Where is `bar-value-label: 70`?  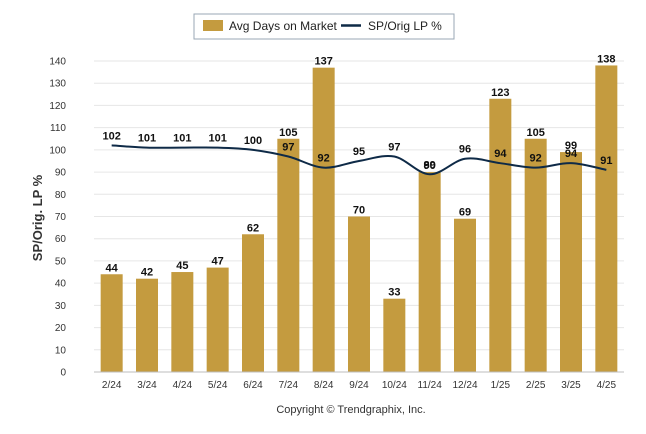
bar-value-label: 70 is located at coordinates (359, 211).